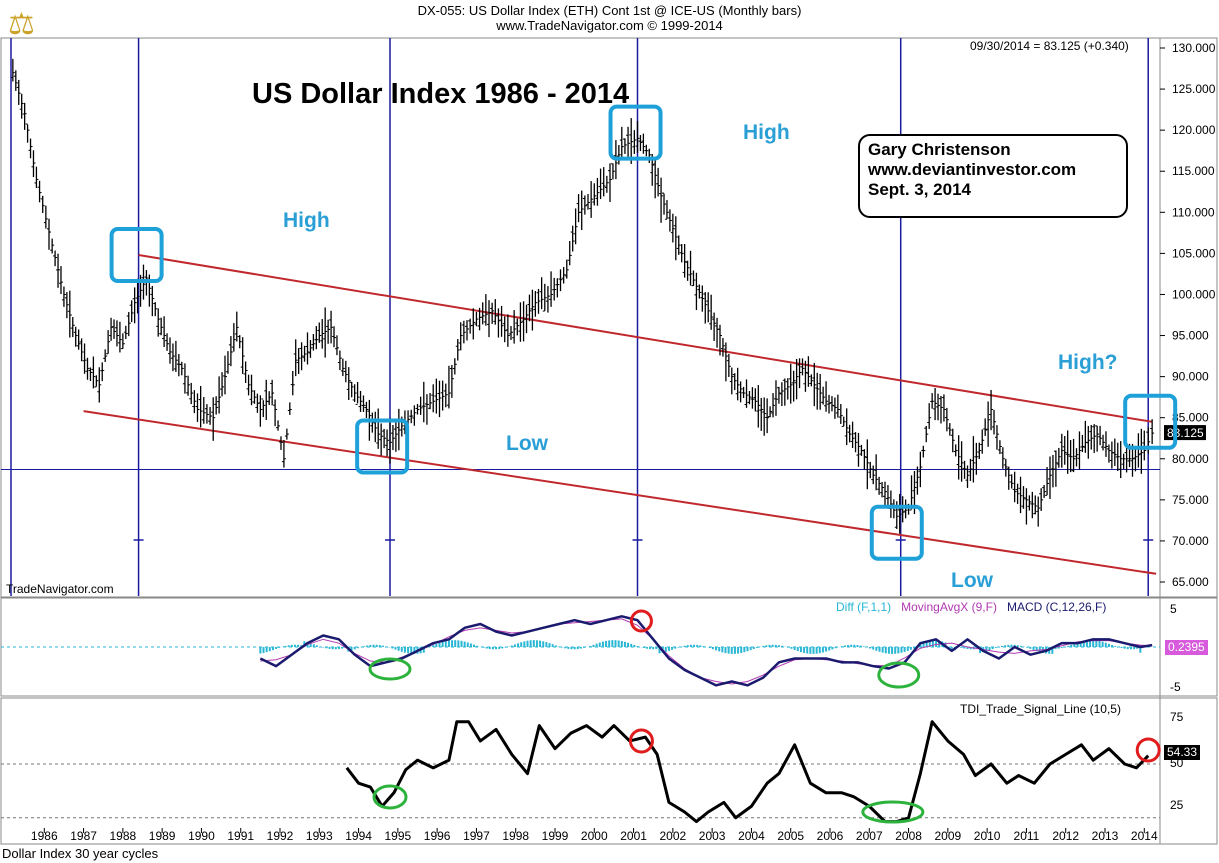 Image resolution: width=1219 pixels, height=863 pixels. Describe the element at coordinates (306, 220) in the screenshot. I see `annotation-high-1989: High` at that location.